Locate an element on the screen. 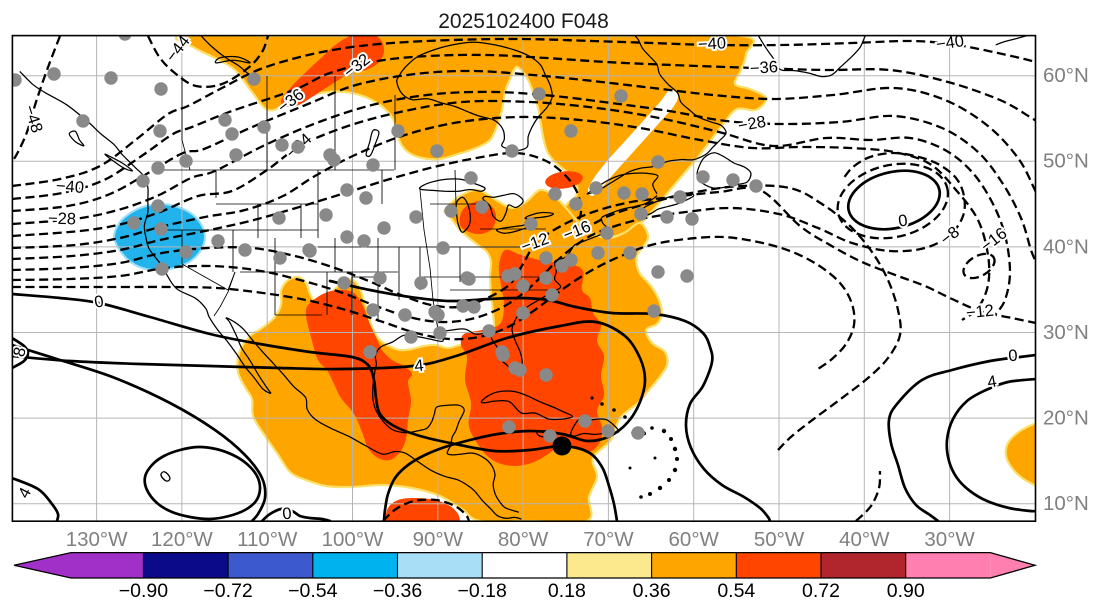 Image resolution: width=1105 pixels, height=615 pixels. svg-text: 0.54 is located at coordinates (736, 591).